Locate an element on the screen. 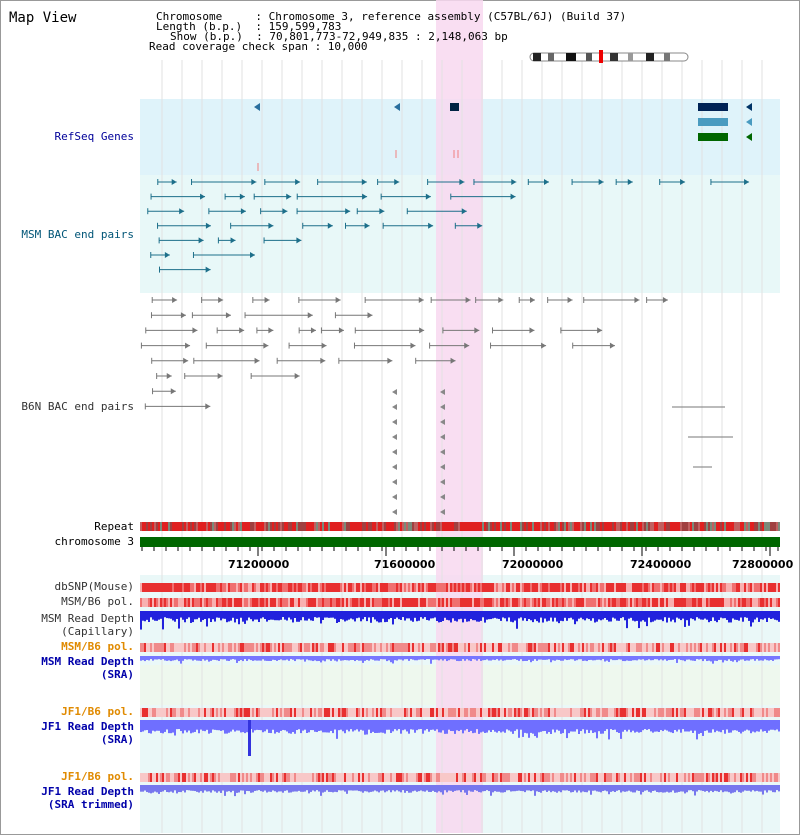 The width and height of the screenshot is (800, 835). highlight-region is located at coordinates (459, 416).